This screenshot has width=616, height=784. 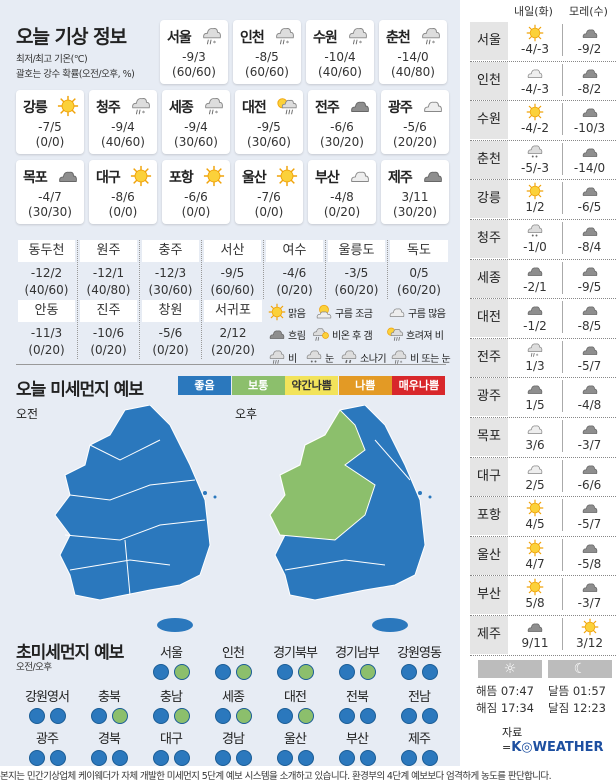 What do you see at coordinates (398, 38) in the screenshot?
I see `city-name: 춘천` at bounding box center [398, 38].